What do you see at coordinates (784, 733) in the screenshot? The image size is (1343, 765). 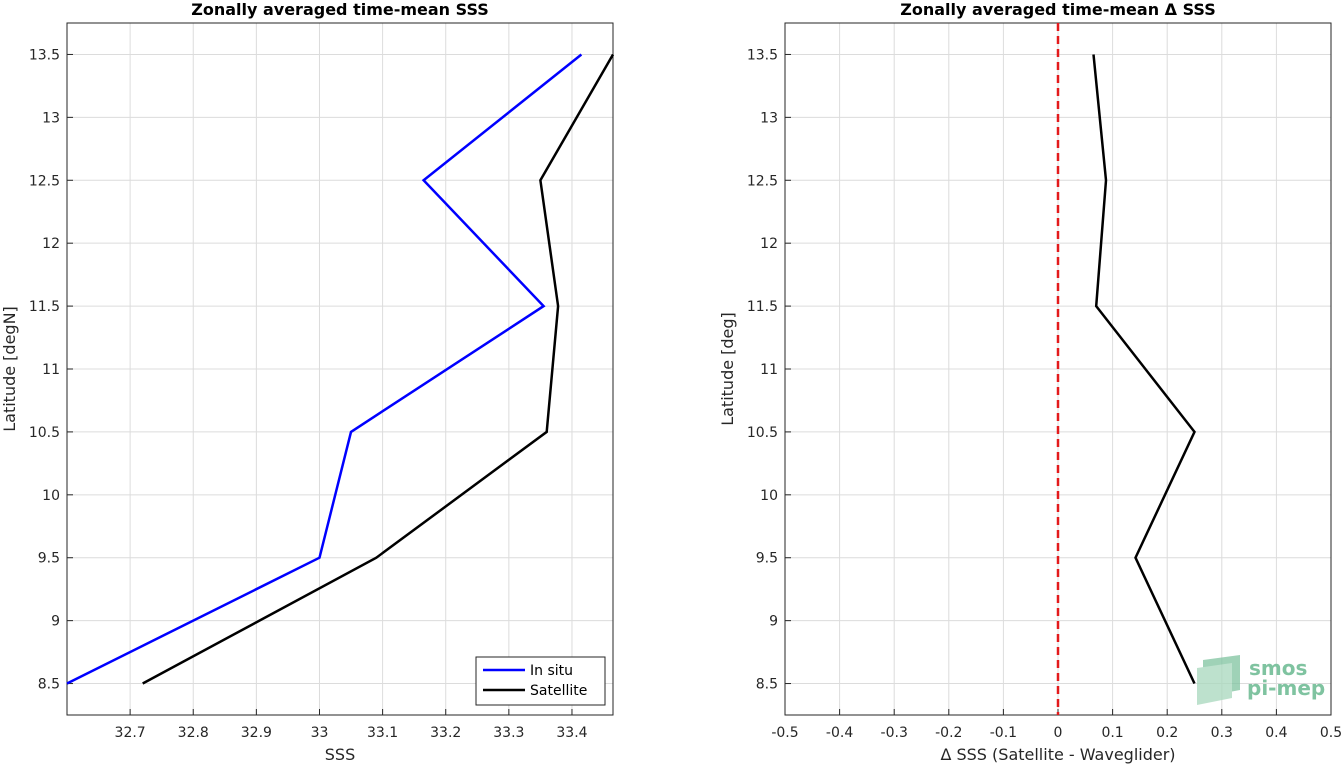 I see `x-tick-label: -0.5` at bounding box center [784, 733].